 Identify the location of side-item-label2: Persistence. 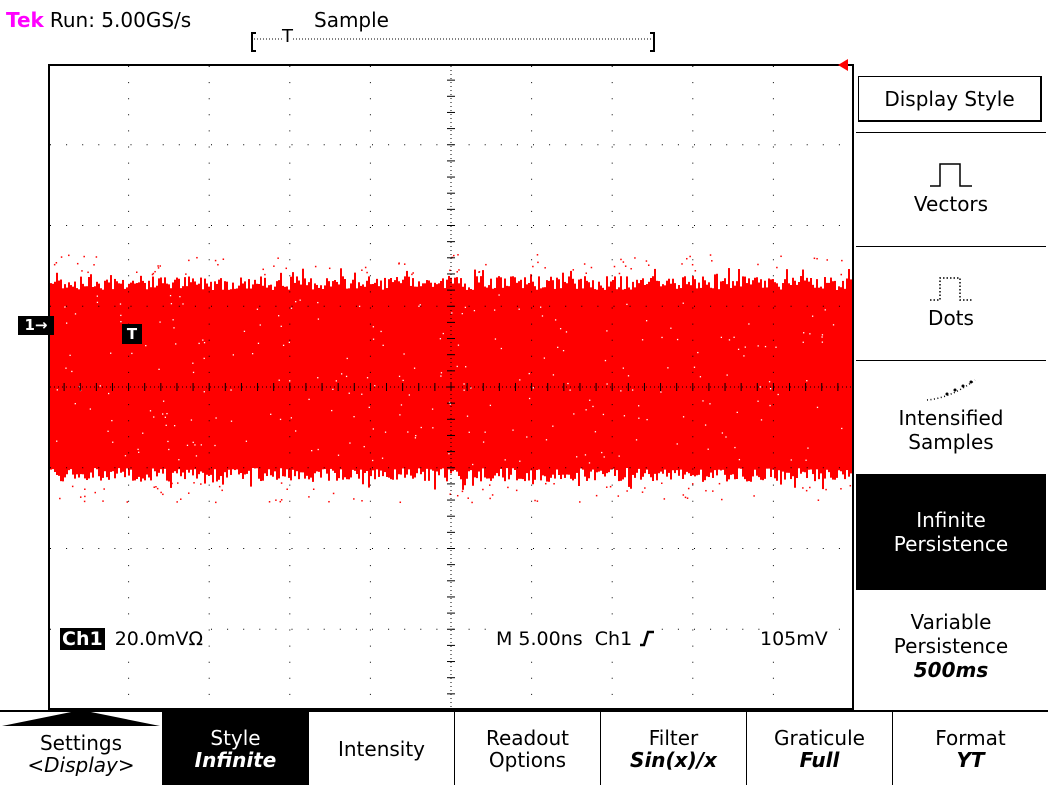
(951, 646).